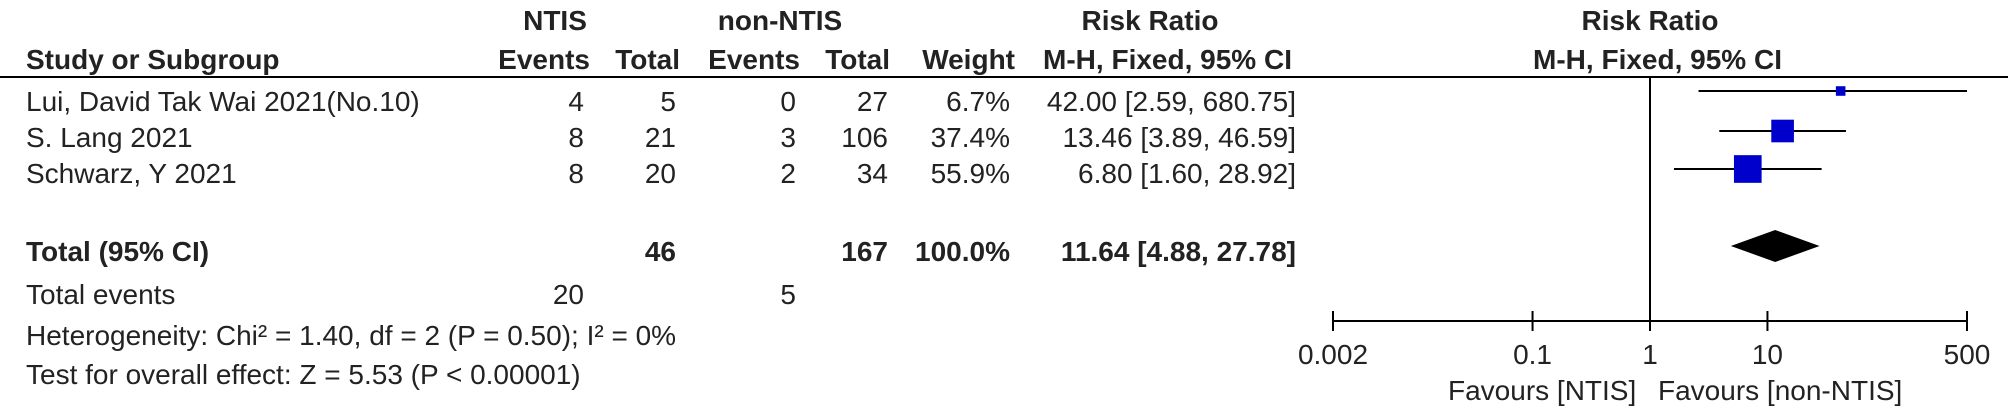 The height and width of the screenshot is (409, 2008). Describe the element at coordinates (153, 59) in the screenshot. I see `study-column-header: Study or Subgroup` at that location.